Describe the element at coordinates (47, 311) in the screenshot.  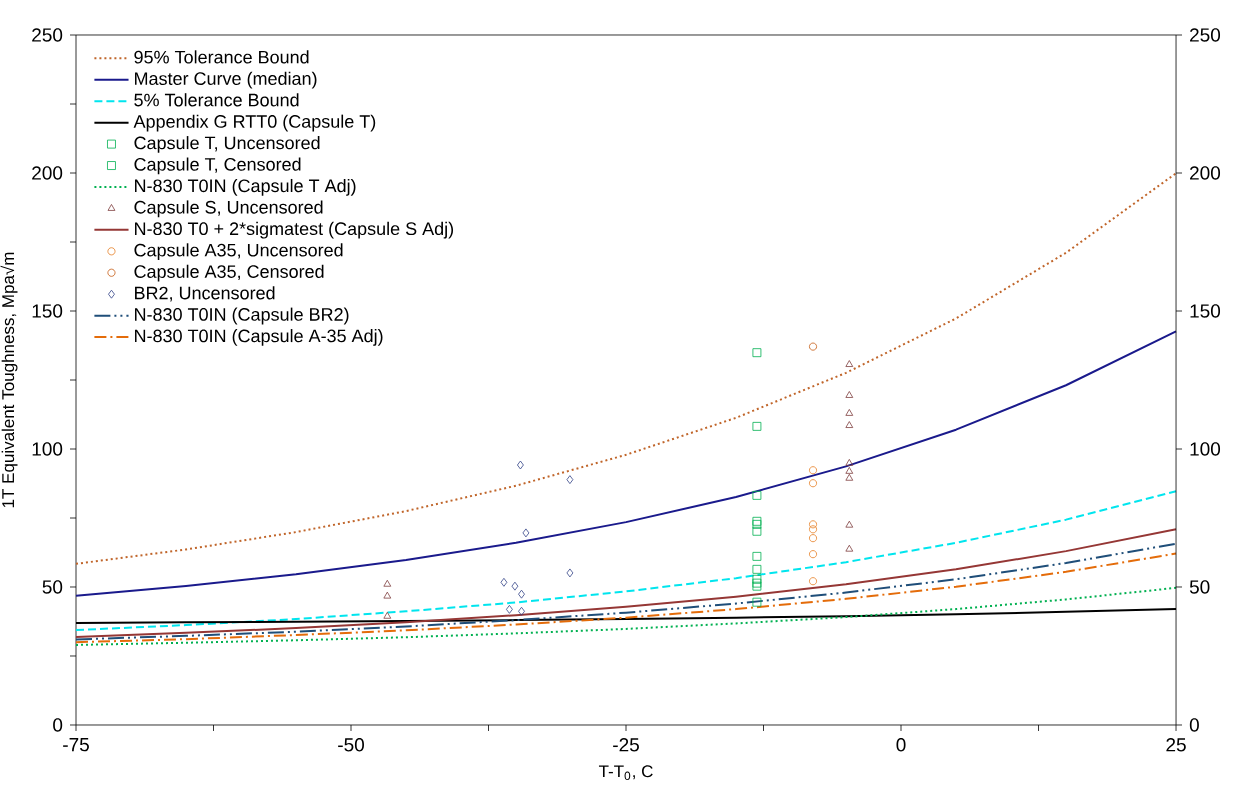
I see `y-tick-label: 150` at that location.